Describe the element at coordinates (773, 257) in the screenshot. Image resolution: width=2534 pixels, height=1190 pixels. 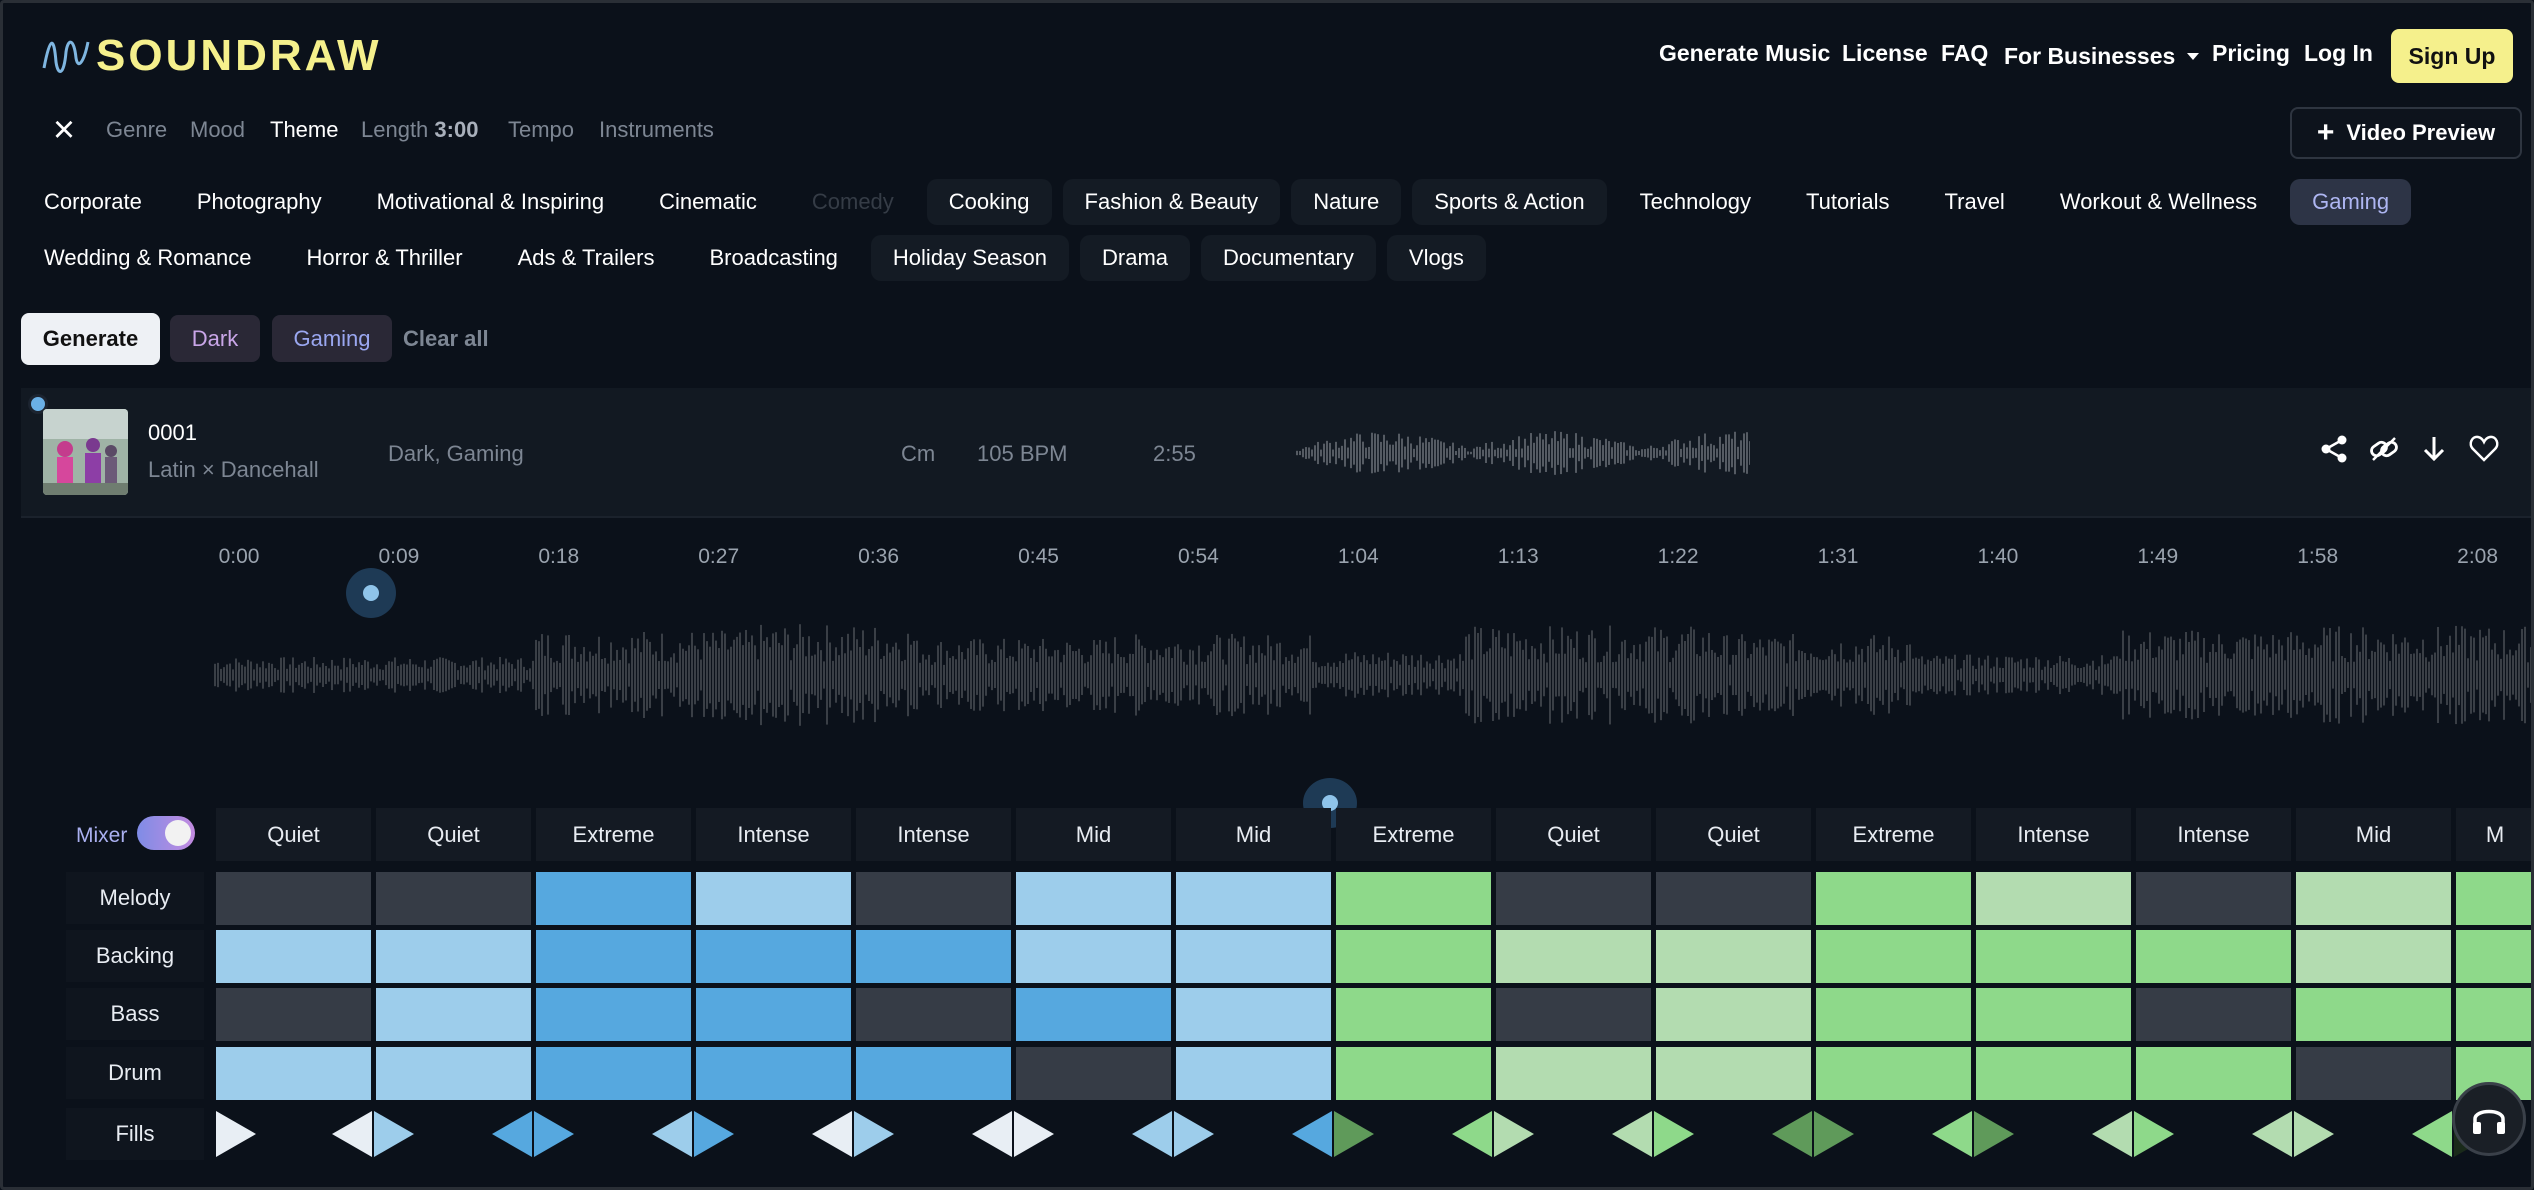
I see `theme-chip-broadcasting: Broadcasting` at that location.